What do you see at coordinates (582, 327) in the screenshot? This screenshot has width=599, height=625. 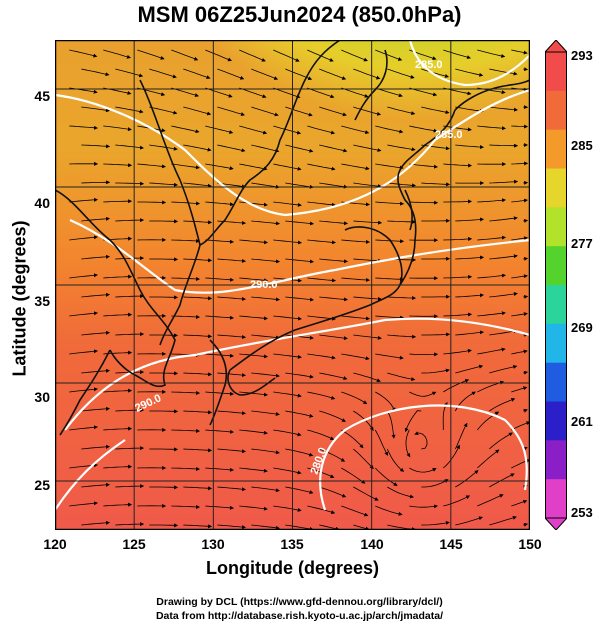 I see `colorbar-tick-label: 269` at bounding box center [582, 327].